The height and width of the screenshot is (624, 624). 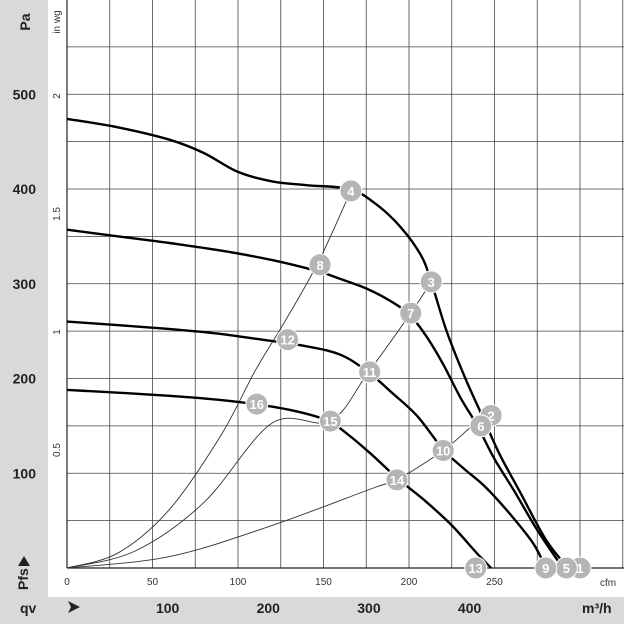 What do you see at coordinates (470, 608) in the screenshot?
I see `x-m3h-tick-label: 400` at bounding box center [470, 608].